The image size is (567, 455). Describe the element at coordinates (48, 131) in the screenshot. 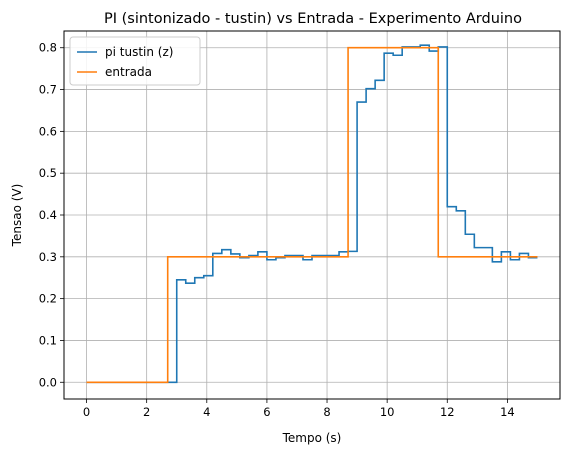

I see `y-tick-label: 0.6` at that location.